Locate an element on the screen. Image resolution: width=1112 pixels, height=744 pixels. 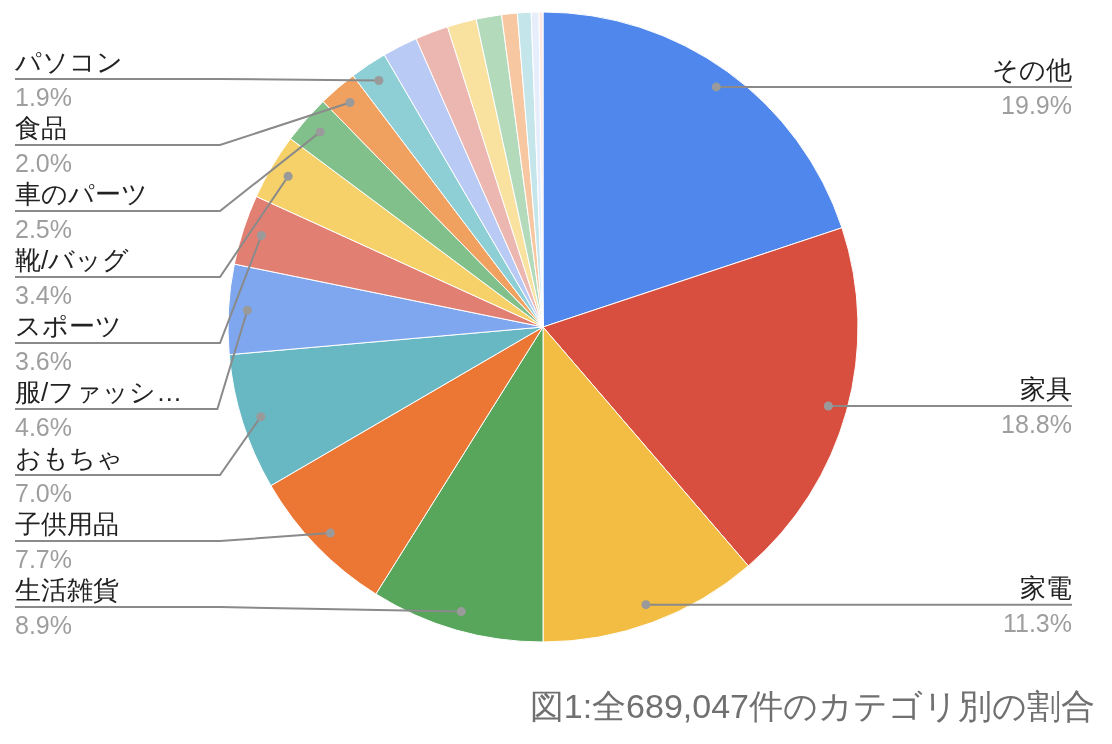
data-label: 19.9% is located at coordinates (1036, 104).